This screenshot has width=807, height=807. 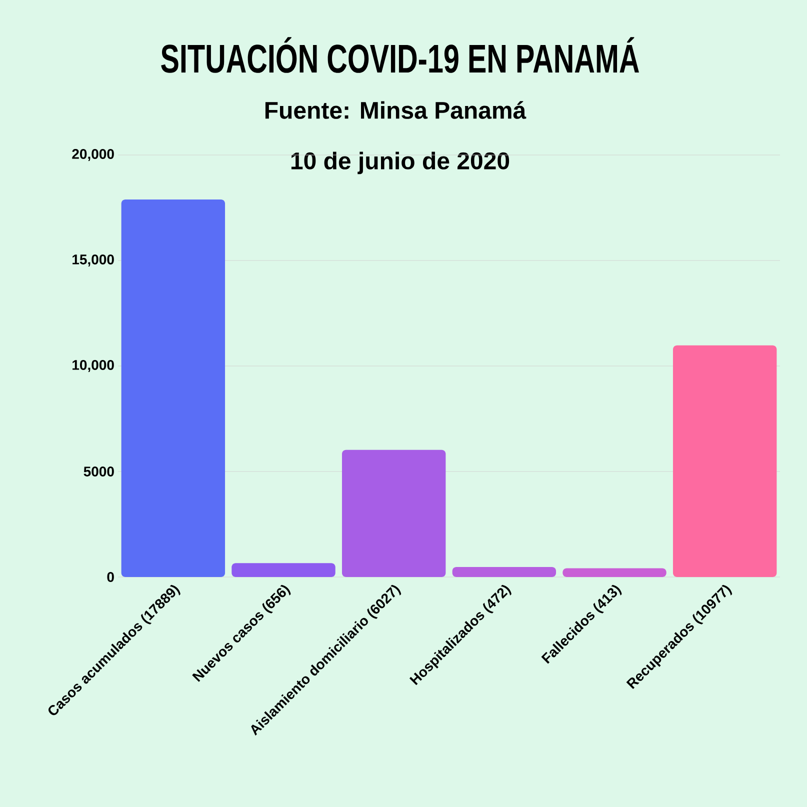 What do you see at coordinates (93, 366) in the screenshot?
I see `y-tick-label: 10,000` at bounding box center [93, 366].